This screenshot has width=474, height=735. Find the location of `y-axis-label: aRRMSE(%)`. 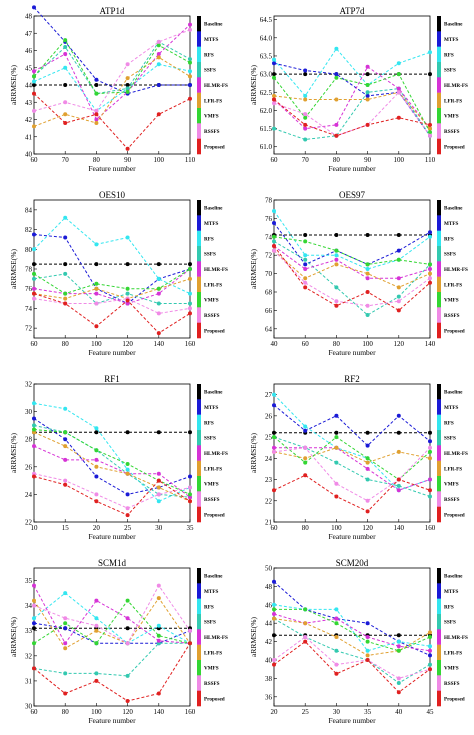

y-axis-label: aRRMSE(%) is located at coordinates (253, 85).